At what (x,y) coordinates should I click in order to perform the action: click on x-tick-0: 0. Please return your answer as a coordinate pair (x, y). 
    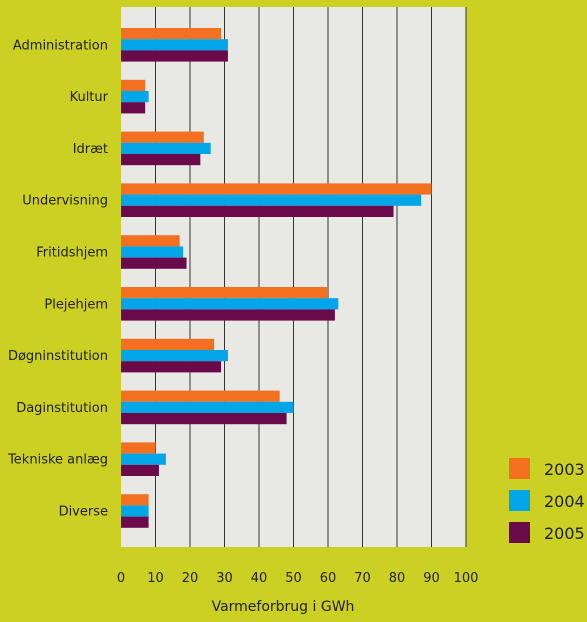
    Looking at the image, I should click on (121, 578).